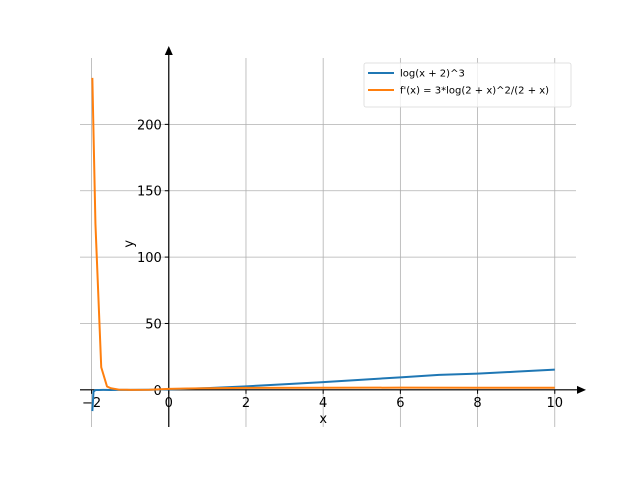  Describe the element at coordinates (169, 403) in the screenshot. I see `x-tick-label: 0` at that location.